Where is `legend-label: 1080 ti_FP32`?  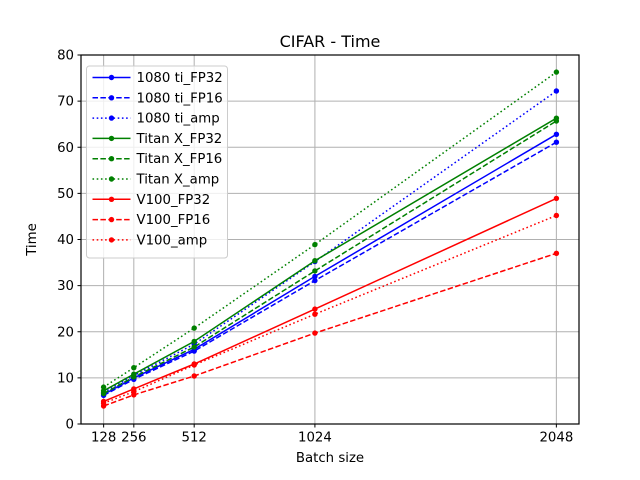 legend-label: 1080 ti_FP32 is located at coordinates (180, 78).